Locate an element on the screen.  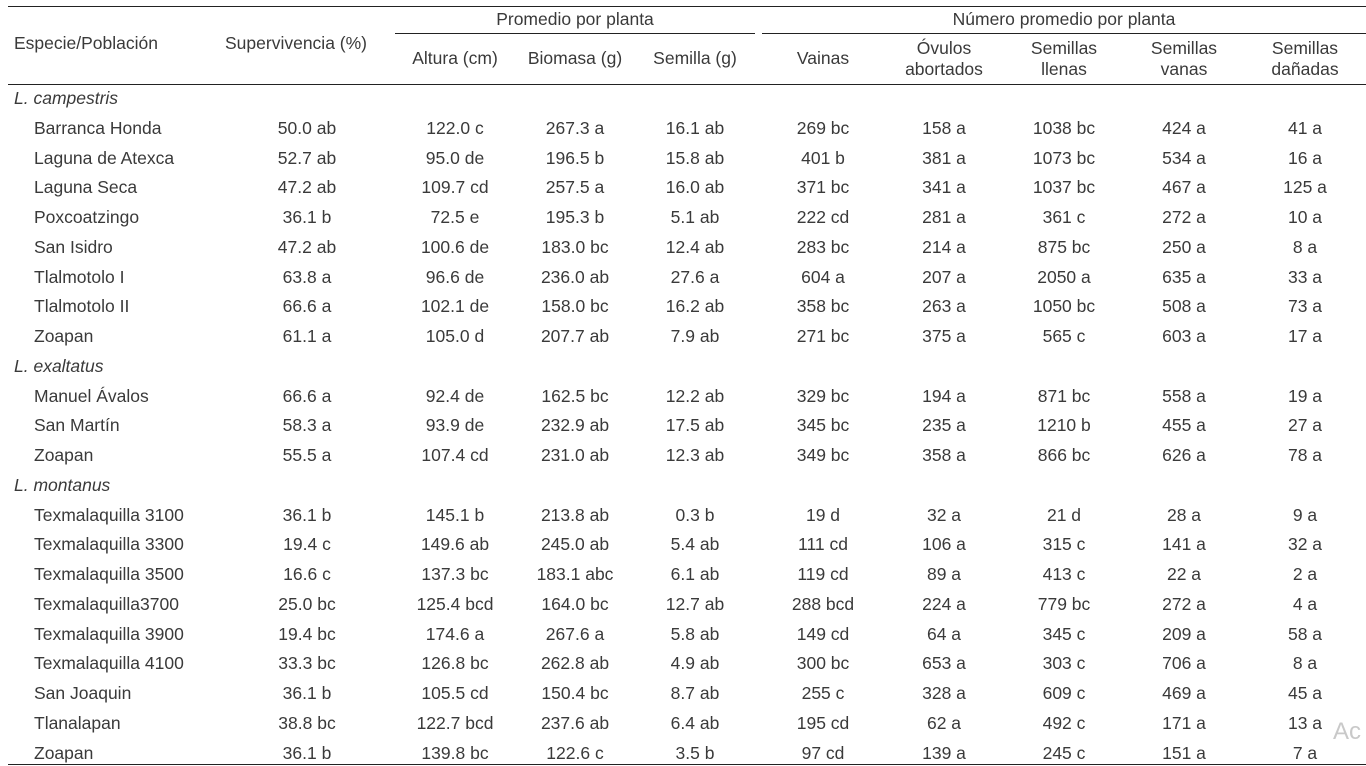
cell-ovulos: 328 a is located at coordinates (944, 693).